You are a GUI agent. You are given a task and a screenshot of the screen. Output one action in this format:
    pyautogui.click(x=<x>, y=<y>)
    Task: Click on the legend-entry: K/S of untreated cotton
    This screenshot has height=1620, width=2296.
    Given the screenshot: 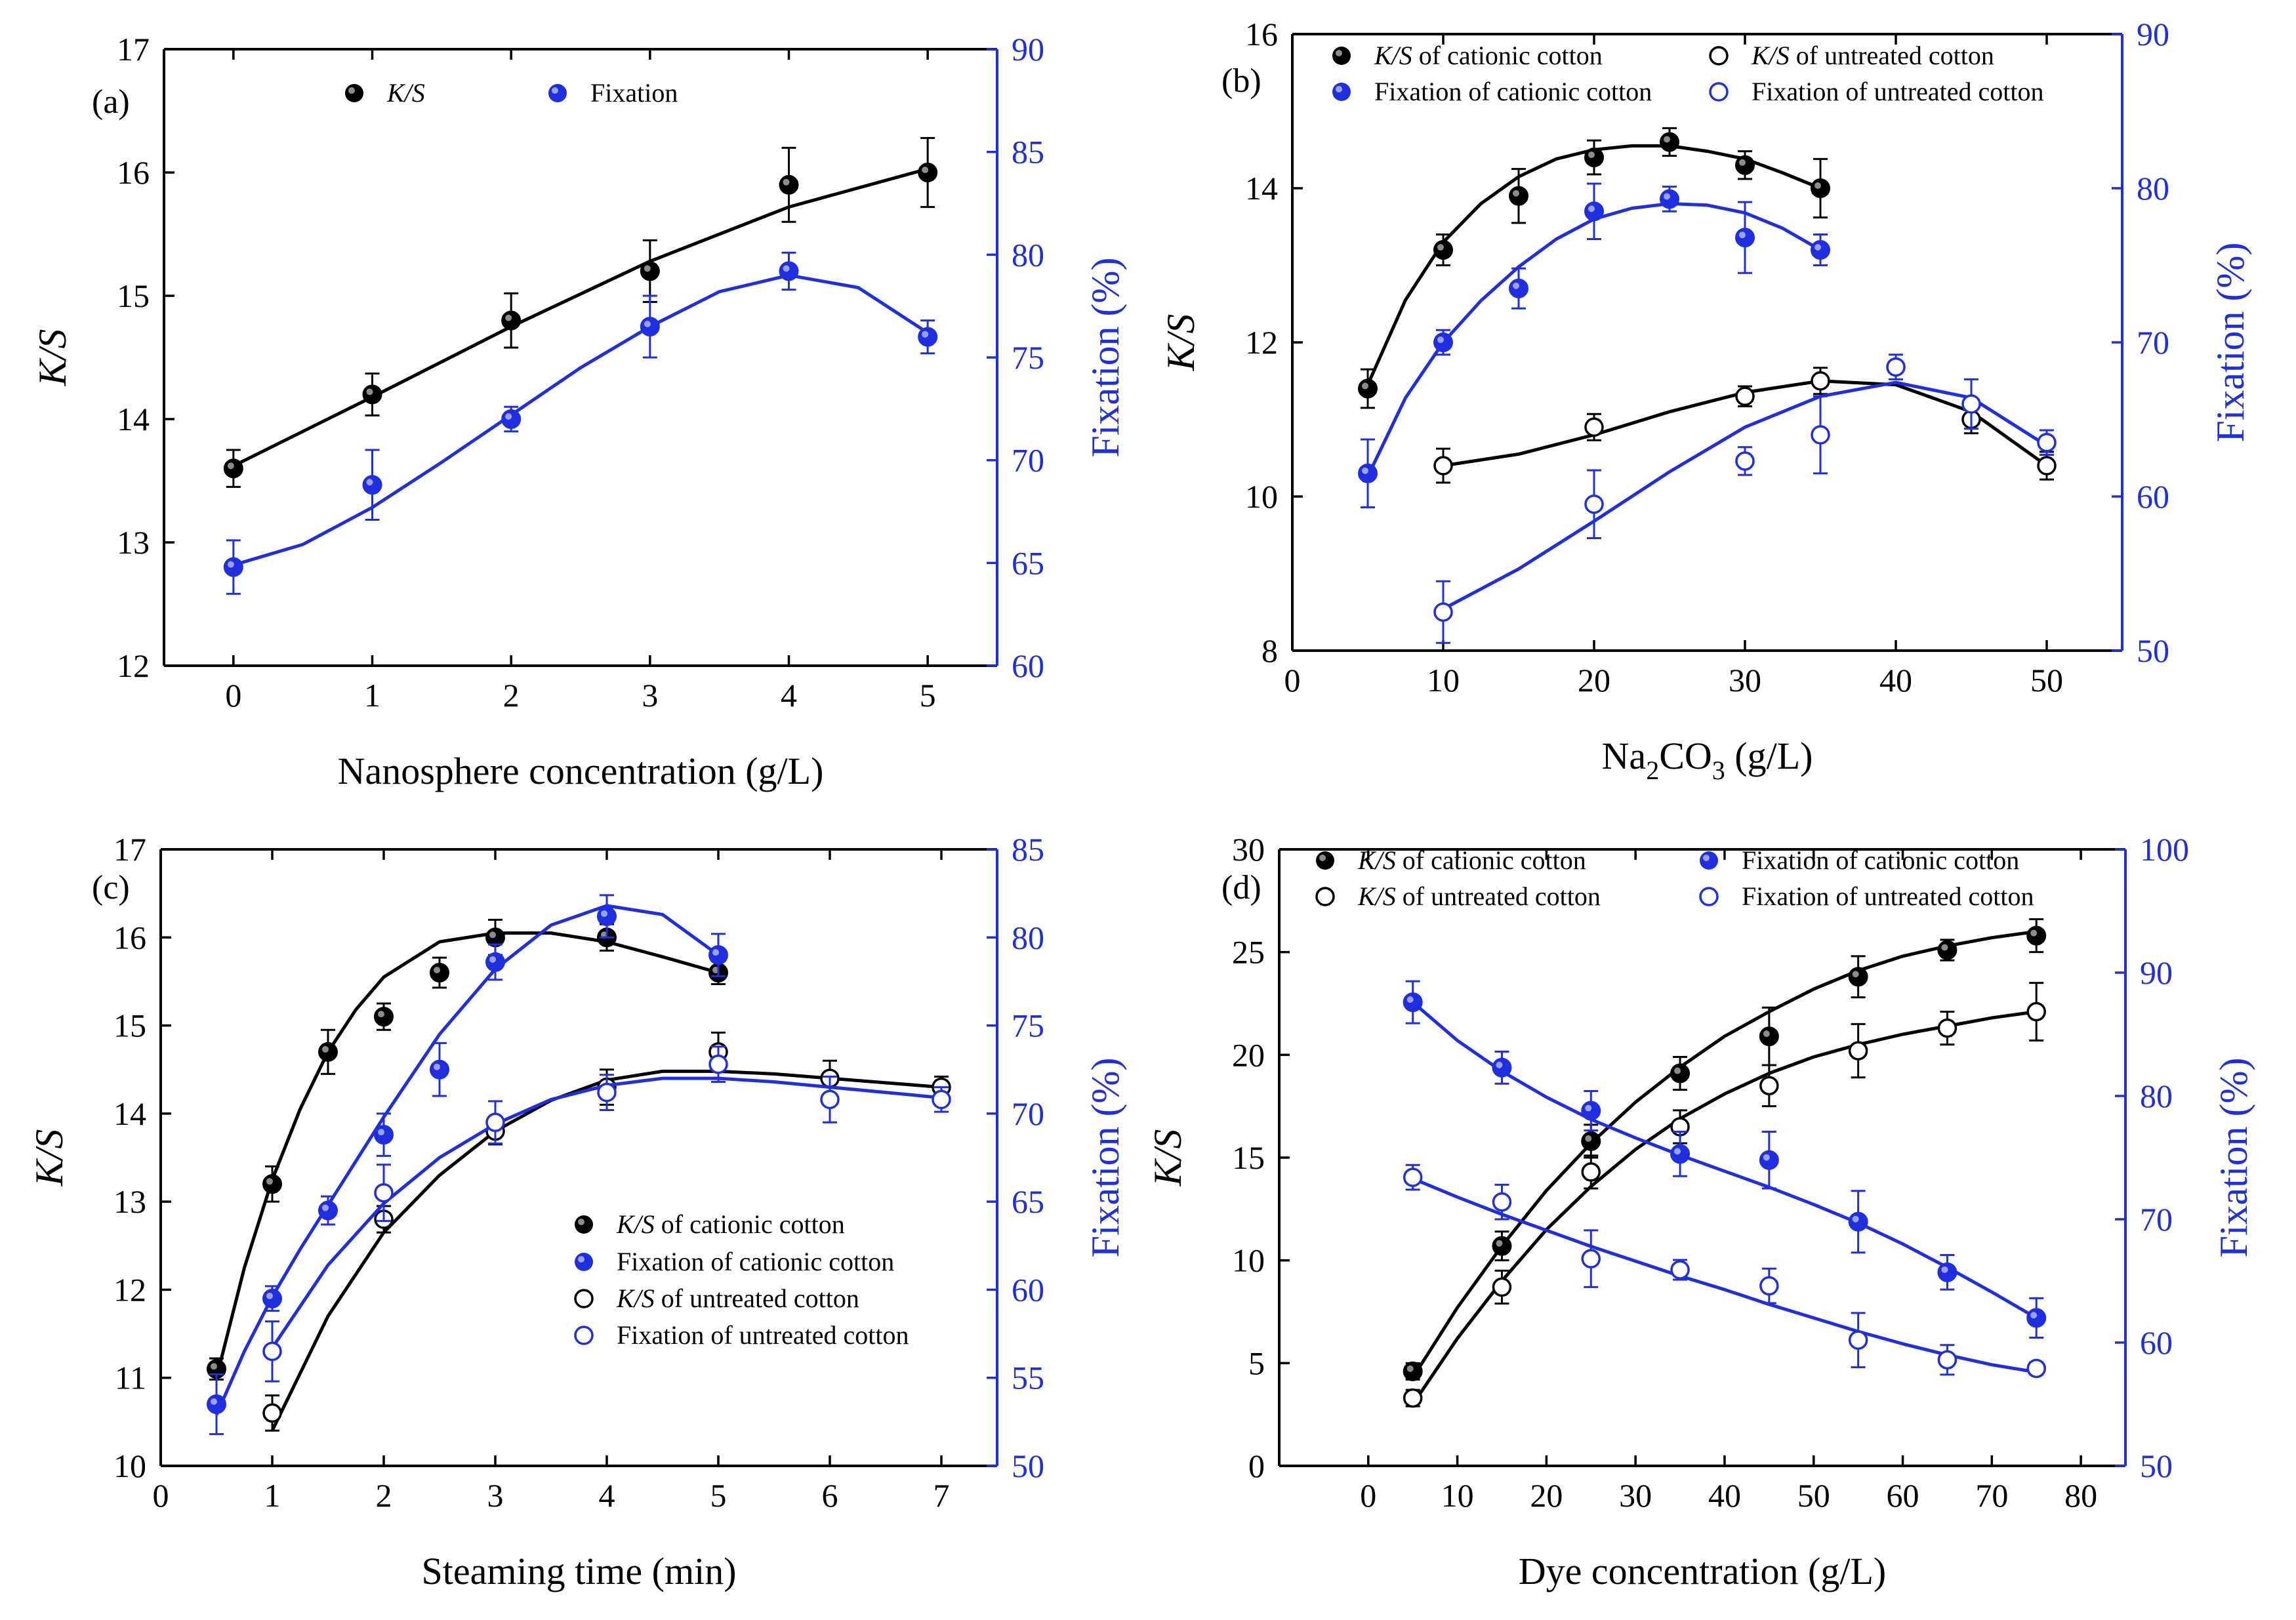 What is the action you would take?
    pyautogui.click(x=1851, y=56)
    